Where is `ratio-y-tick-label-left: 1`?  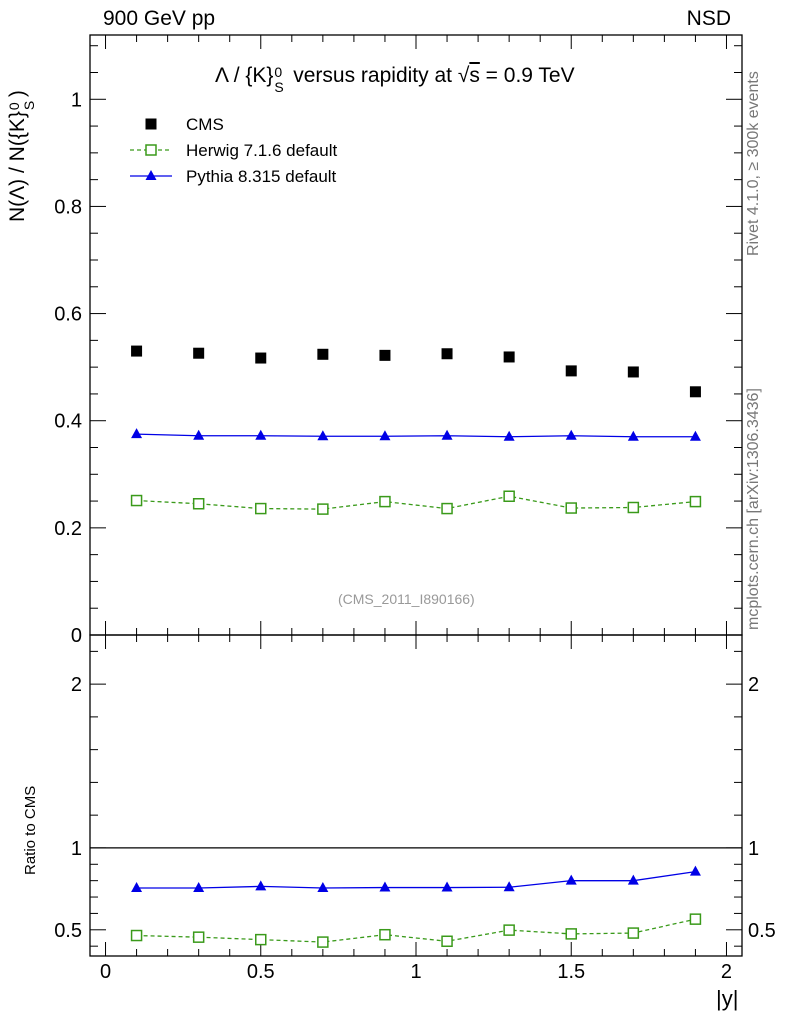 ratio-y-tick-label-left: 1 is located at coordinates (76, 849).